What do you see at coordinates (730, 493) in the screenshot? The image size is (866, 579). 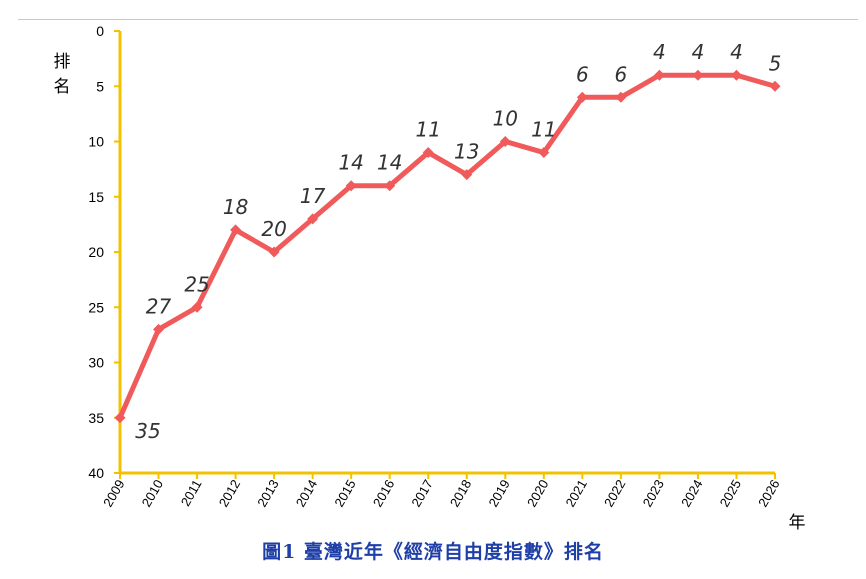 I see `x-tick-label: 2025` at bounding box center [730, 493].